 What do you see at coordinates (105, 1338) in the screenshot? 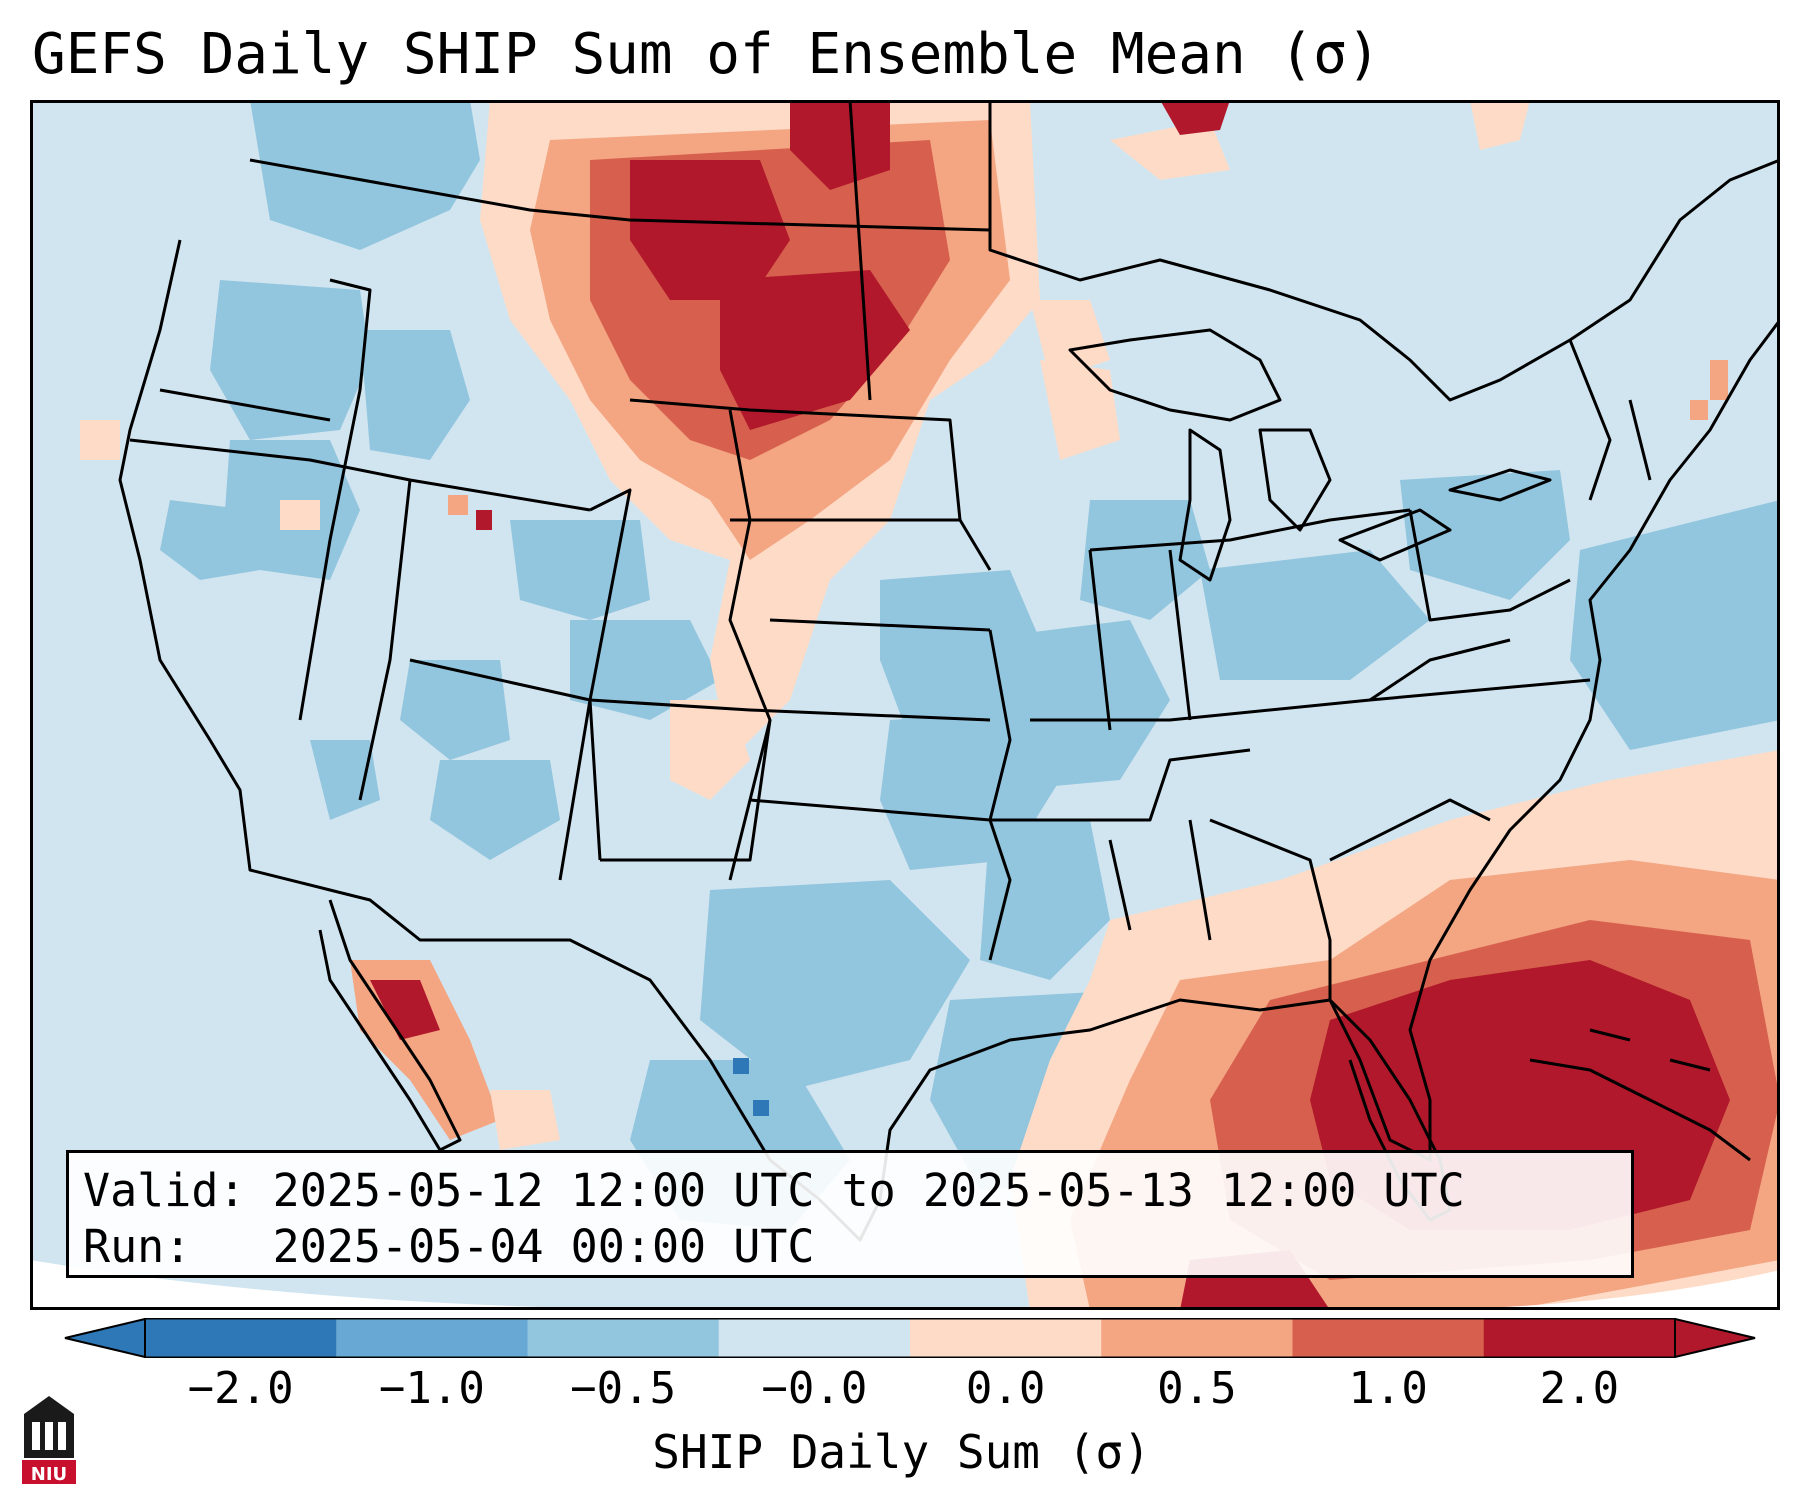
I see `colorbar-extend-low` at bounding box center [105, 1338].